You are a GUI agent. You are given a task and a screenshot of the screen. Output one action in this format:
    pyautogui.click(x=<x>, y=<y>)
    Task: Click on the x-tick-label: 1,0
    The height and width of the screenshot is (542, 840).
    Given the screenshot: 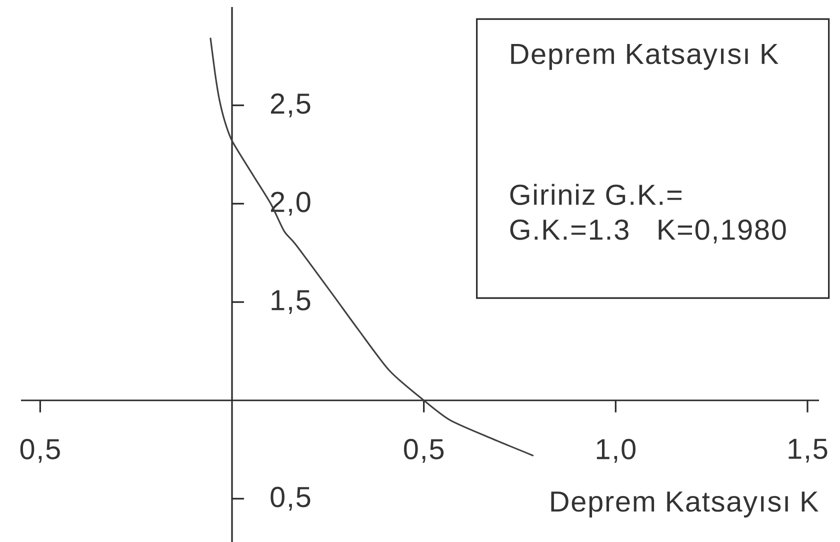 What is the action you would take?
    pyautogui.click(x=616, y=450)
    